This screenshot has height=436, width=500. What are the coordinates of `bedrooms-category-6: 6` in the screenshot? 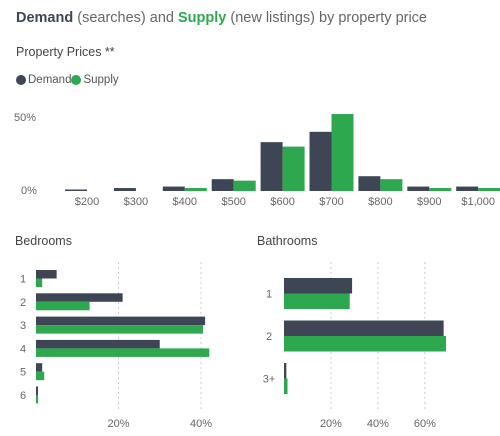 It's located at (23, 396).